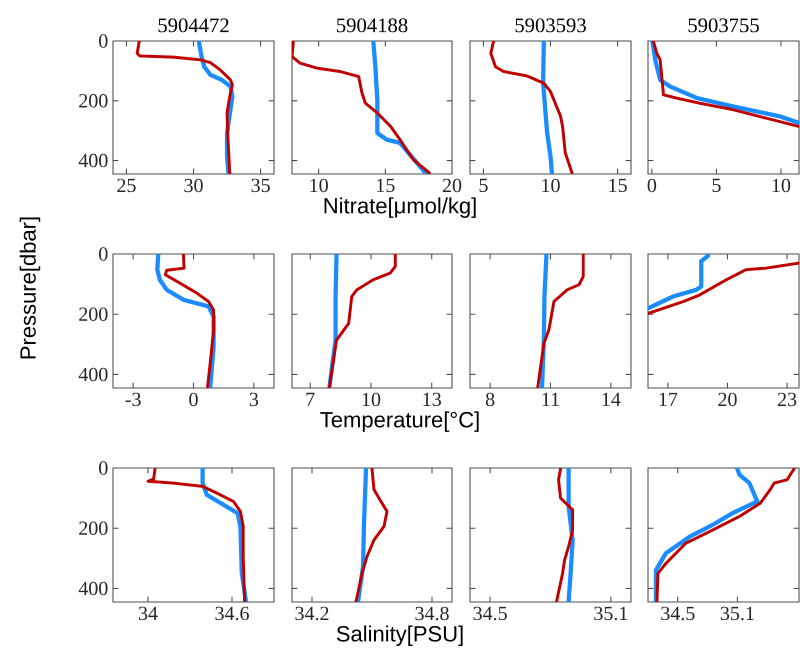 The height and width of the screenshot is (664, 800). Describe the element at coordinates (311, 613) in the screenshot. I see `x-tick-label: 34.2` at that location.